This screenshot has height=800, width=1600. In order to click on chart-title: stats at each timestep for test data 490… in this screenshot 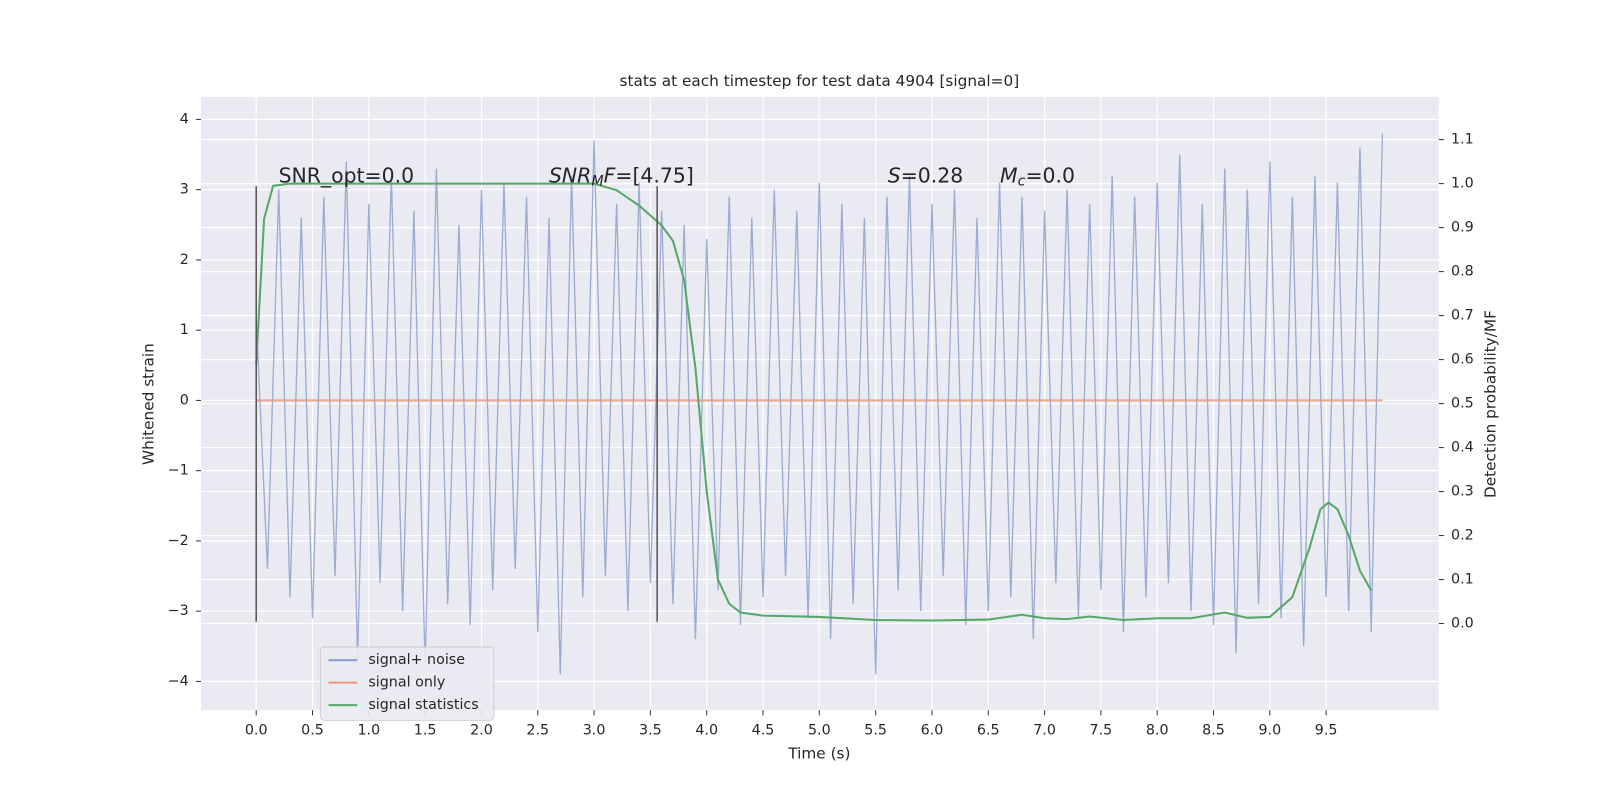, I will do `click(820, 81)`.